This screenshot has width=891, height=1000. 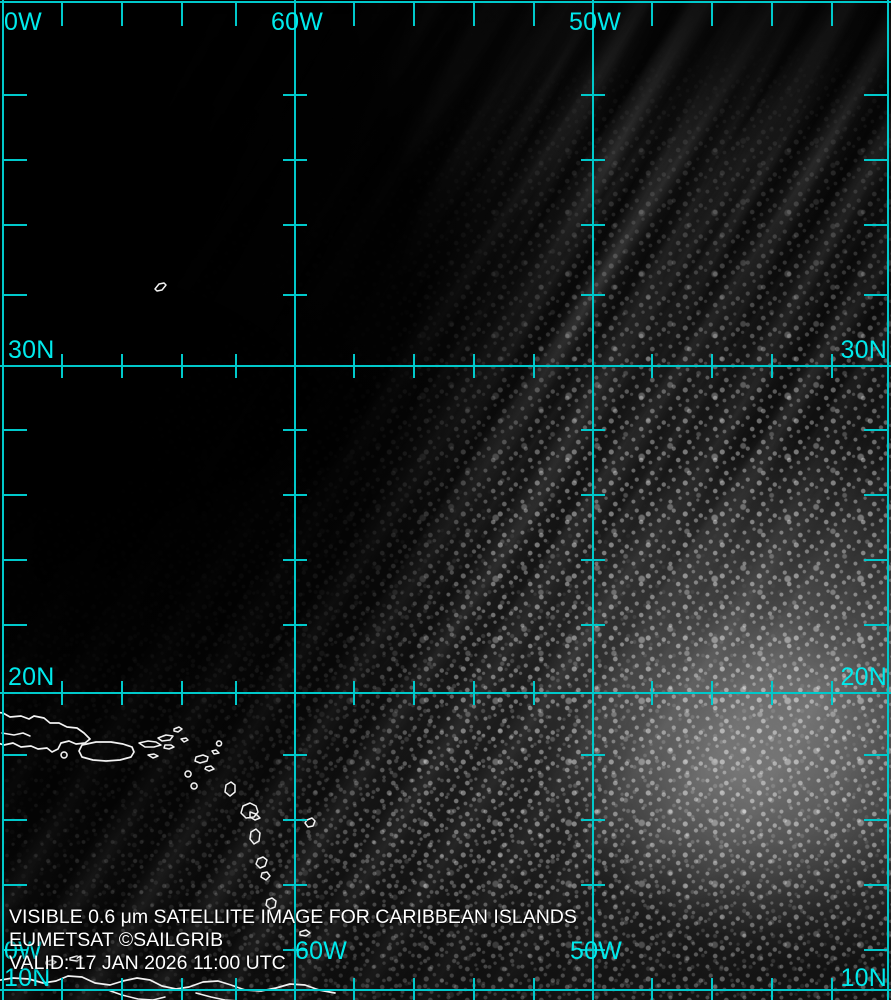 What do you see at coordinates (447, 366) in the screenshot?
I see `lon-ticks-30n` at bounding box center [447, 366].